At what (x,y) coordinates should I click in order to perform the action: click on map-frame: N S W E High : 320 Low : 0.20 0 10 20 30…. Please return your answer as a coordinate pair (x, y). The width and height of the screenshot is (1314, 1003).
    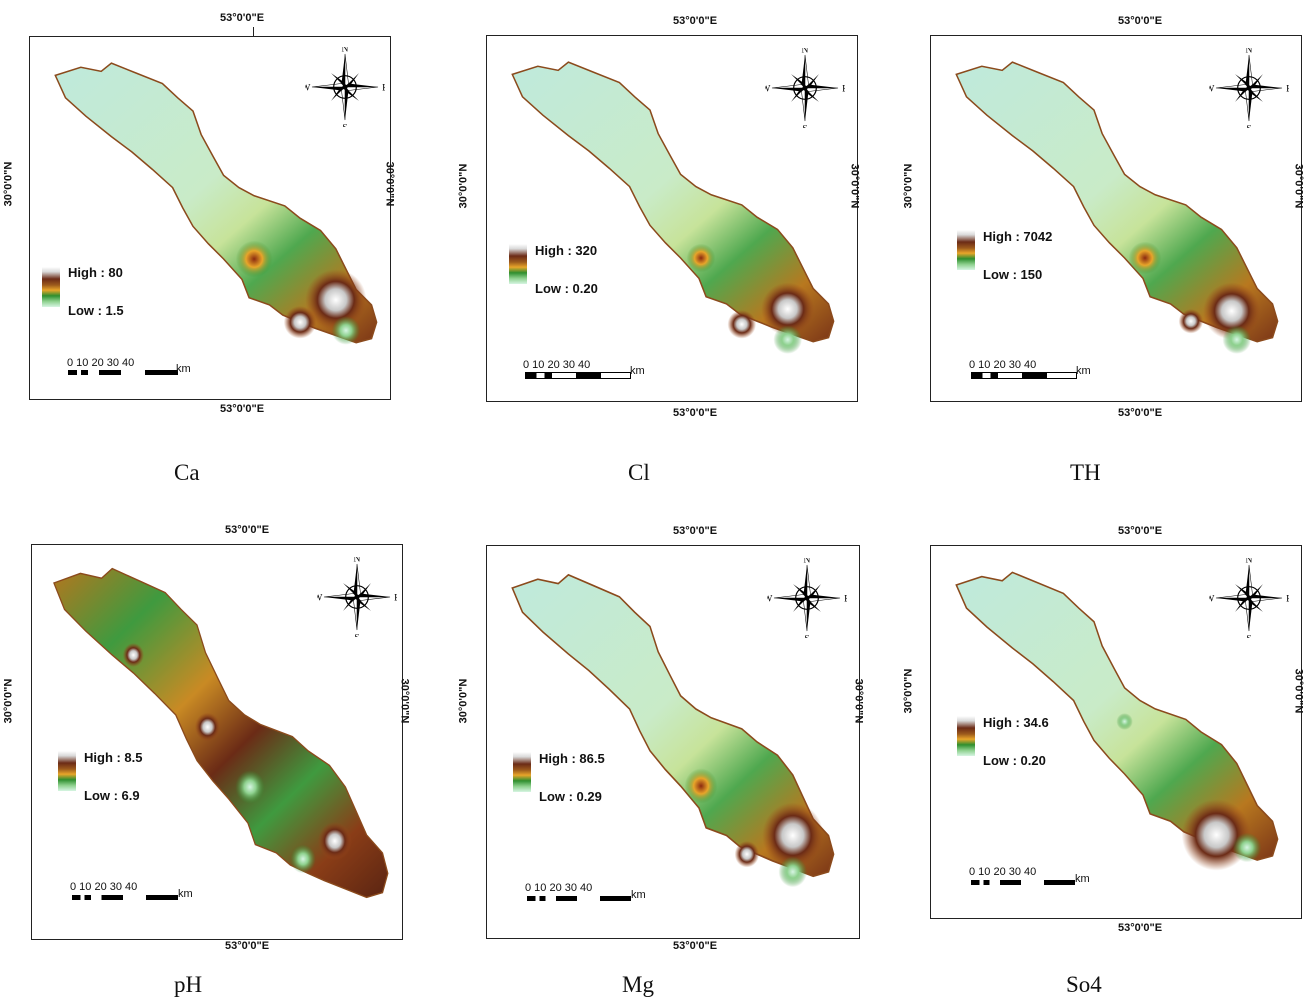
    Looking at the image, I should click on (672, 218).